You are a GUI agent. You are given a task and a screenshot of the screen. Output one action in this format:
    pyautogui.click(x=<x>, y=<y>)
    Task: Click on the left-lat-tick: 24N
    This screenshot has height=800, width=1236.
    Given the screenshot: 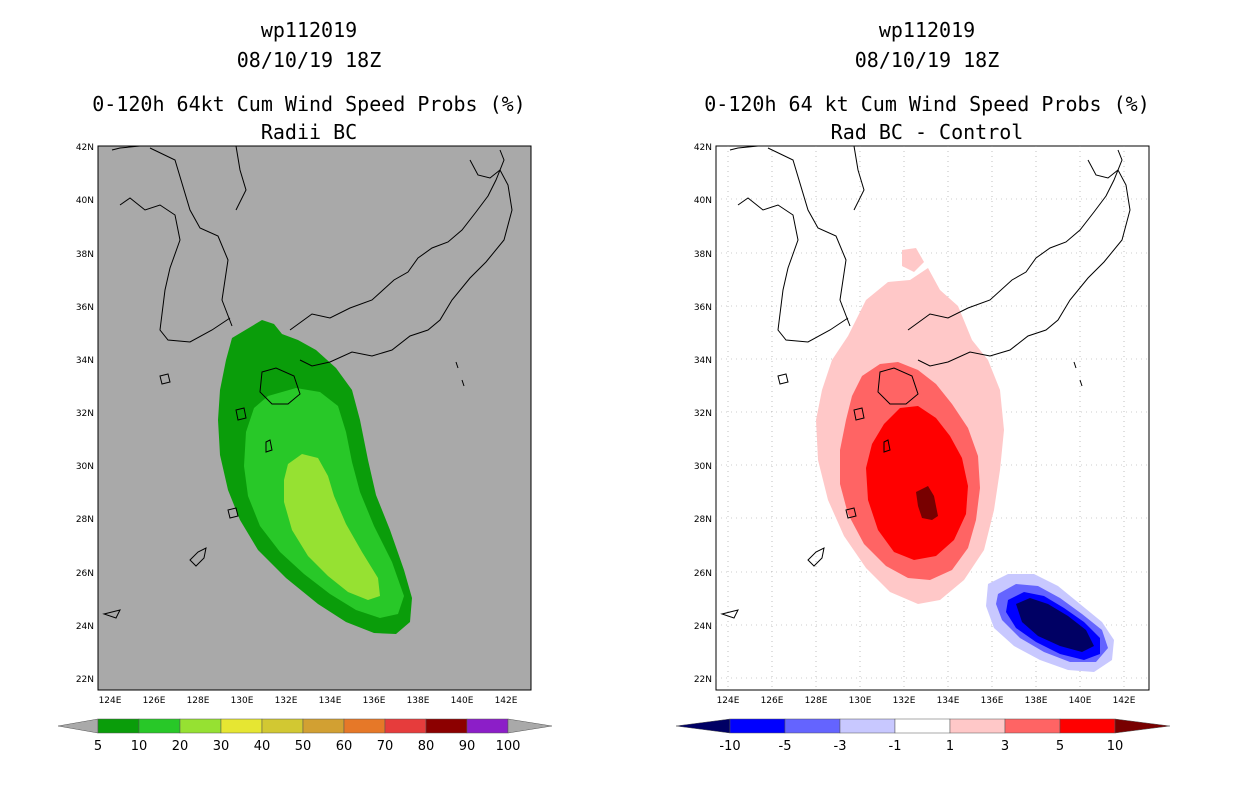 What is the action you would take?
    pyautogui.click(x=85, y=627)
    